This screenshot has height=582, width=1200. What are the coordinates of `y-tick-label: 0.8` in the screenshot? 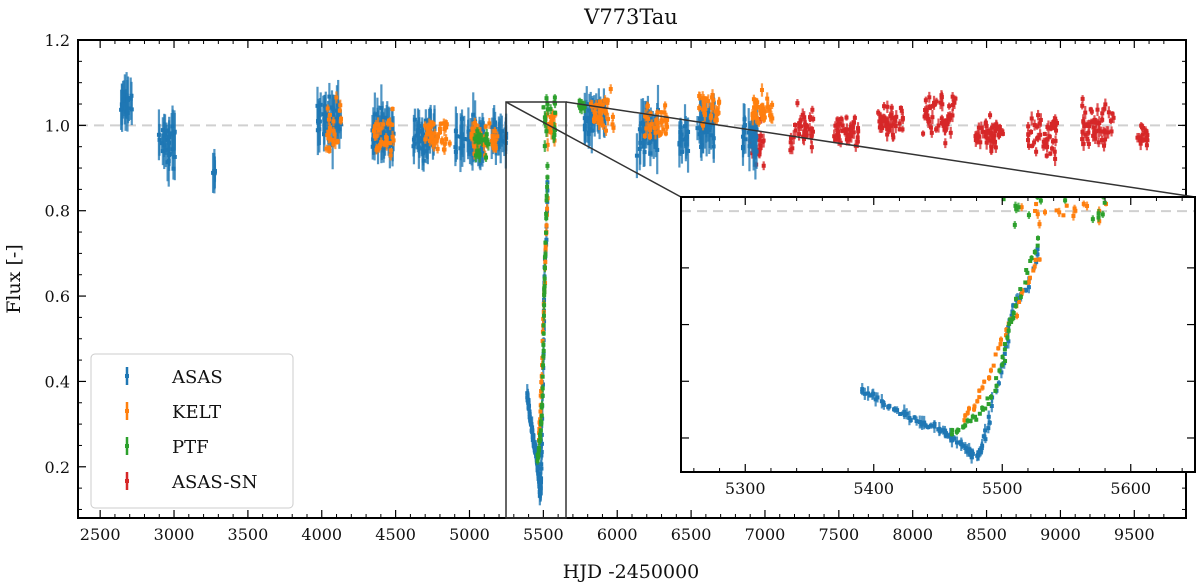 It's located at (57, 211).